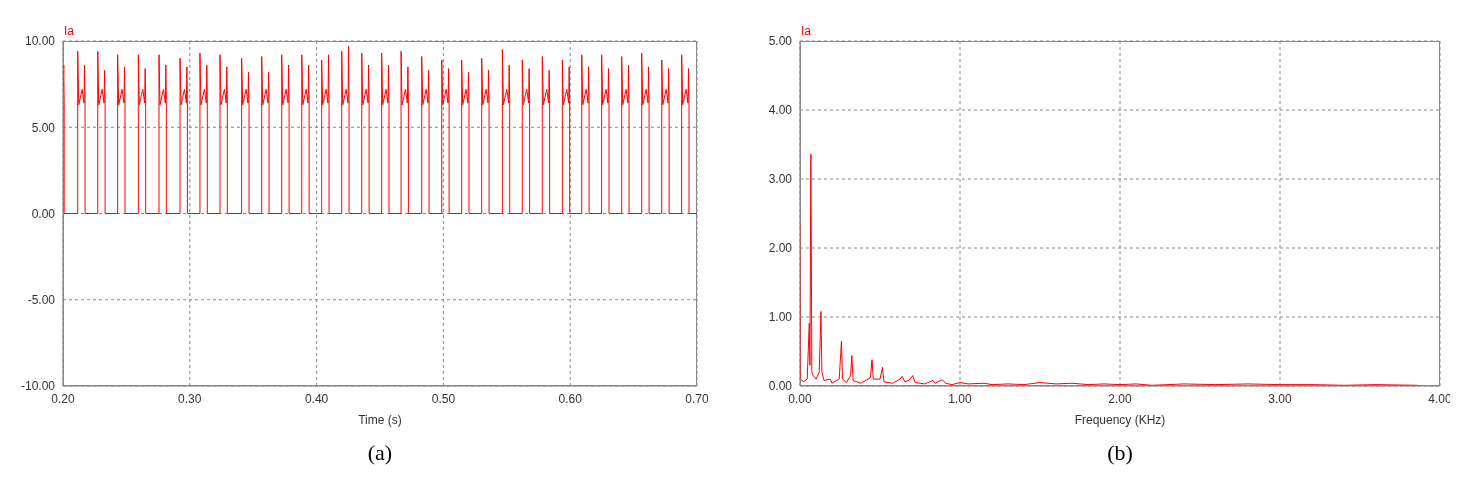 The image size is (1476, 477). What do you see at coordinates (1120, 420) in the screenshot?
I see `x-axis-title: Frequency (KHz)` at bounding box center [1120, 420].